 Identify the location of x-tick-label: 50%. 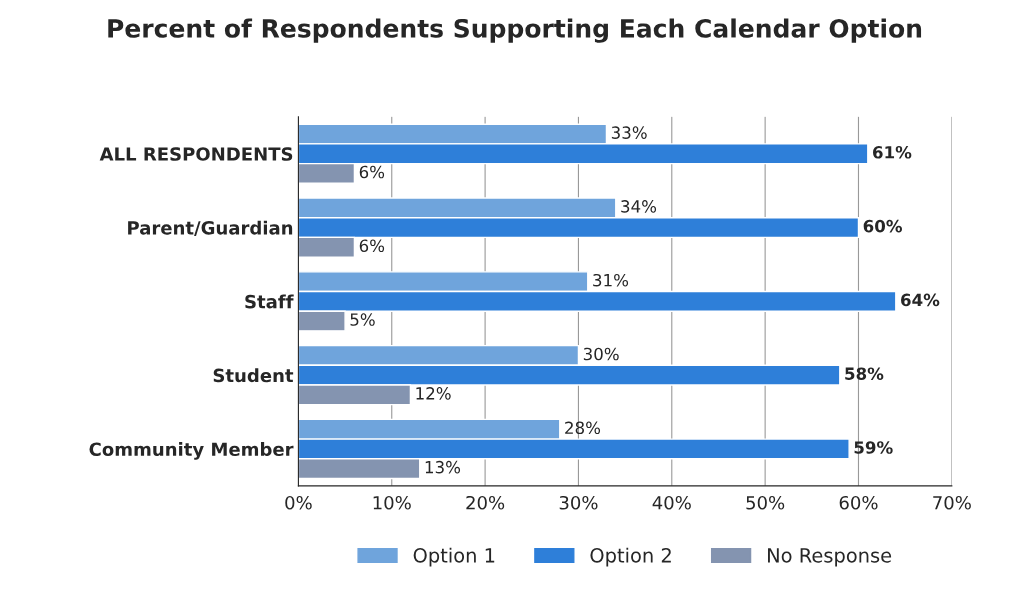
(765, 502).